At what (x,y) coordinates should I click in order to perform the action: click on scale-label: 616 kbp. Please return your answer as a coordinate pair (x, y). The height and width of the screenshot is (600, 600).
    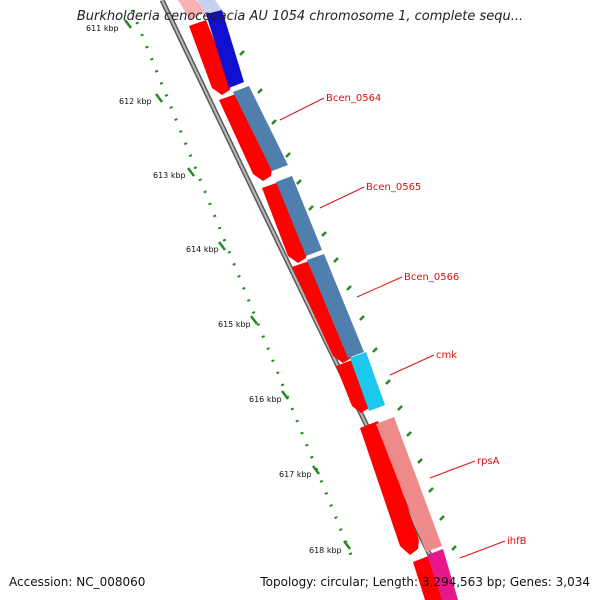
    Looking at the image, I should click on (265, 399).